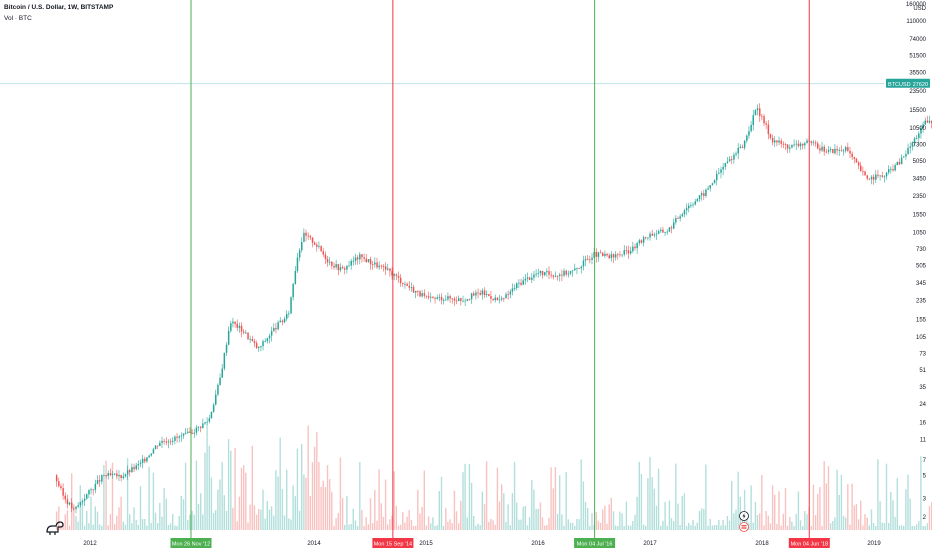 The image size is (932, 550). I want to click on flag-icon, so click(744, 527).